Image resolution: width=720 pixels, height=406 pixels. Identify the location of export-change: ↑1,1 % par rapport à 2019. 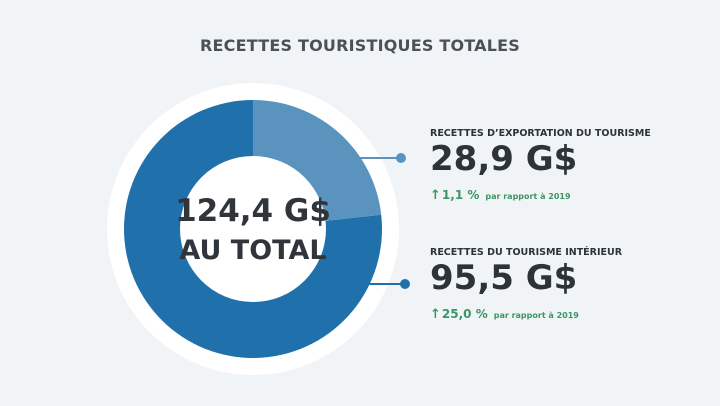
(570, 193).